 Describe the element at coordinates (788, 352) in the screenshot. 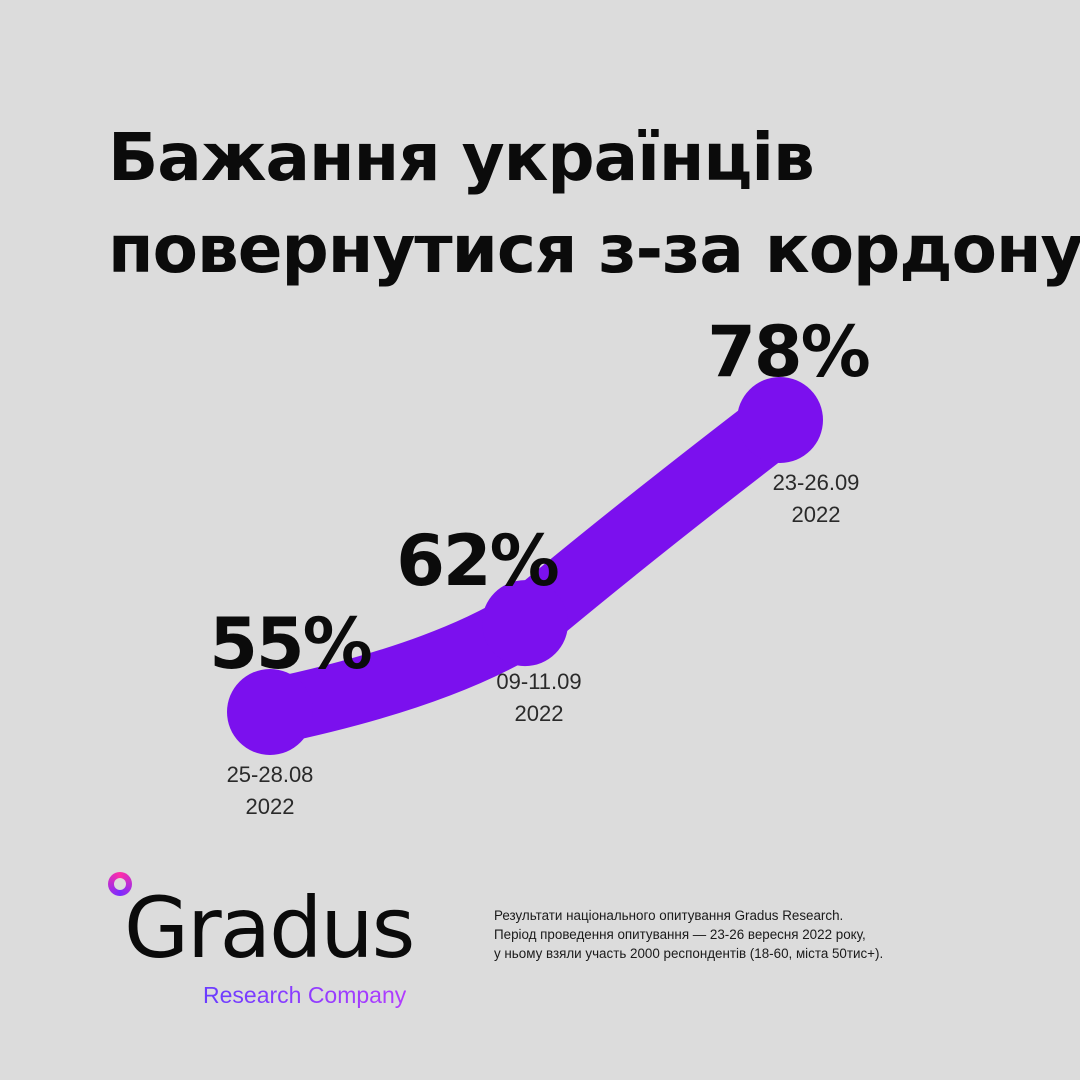

I see `value-label-3: 78%` at that location.